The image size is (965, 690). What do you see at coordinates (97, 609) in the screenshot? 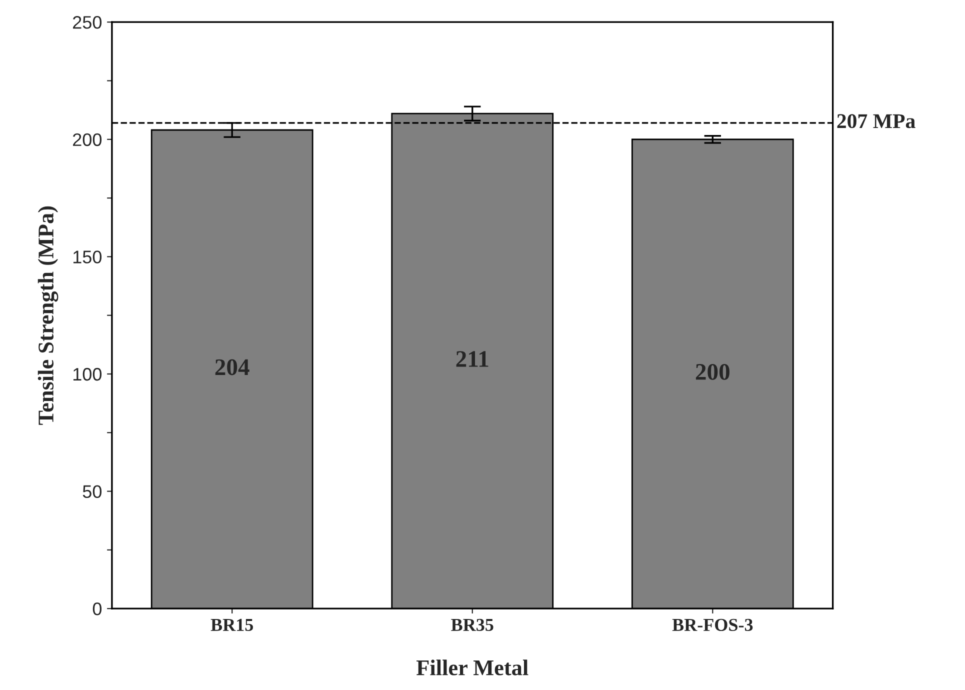
I see `y-tick-label: 0` at bounding box center [97, 609].